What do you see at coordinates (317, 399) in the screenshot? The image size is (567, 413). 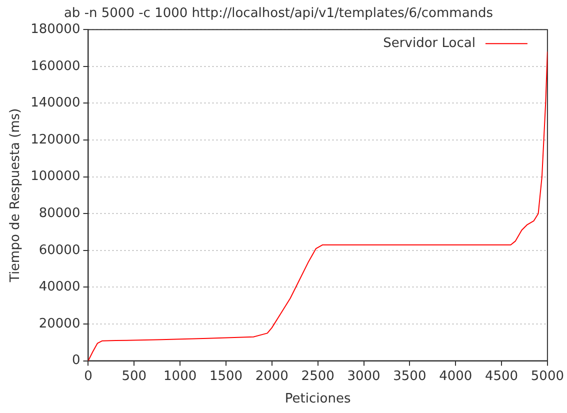 I see `x-axis-title: Peticiones` at bounding box center [317, 399].